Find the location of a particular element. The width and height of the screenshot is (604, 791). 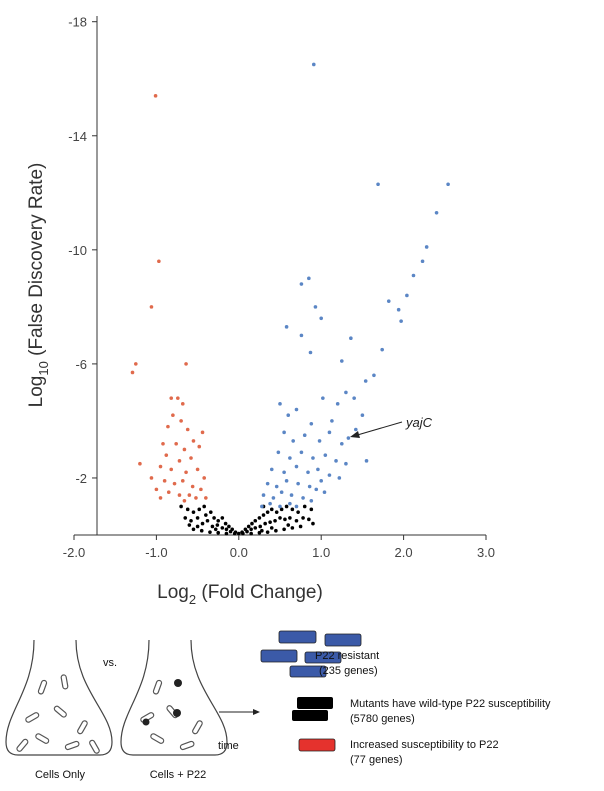

x-tick-label: -1.0 is located at coordinates (156, 552).